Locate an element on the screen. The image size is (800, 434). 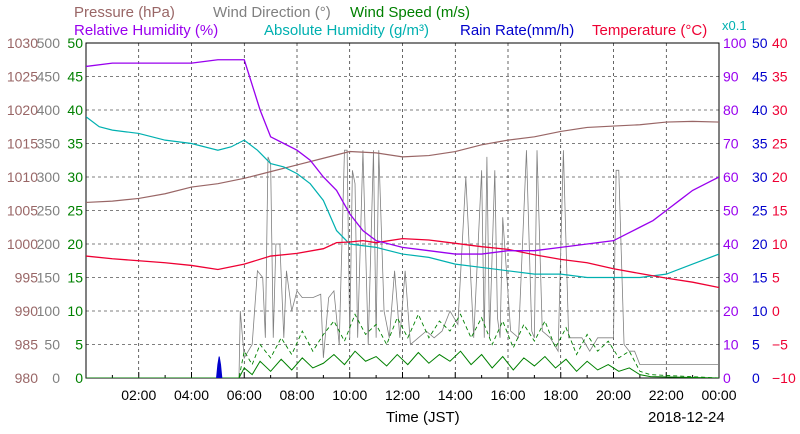
temperature-tick-label: 10 is located at coordinates (780, 244).